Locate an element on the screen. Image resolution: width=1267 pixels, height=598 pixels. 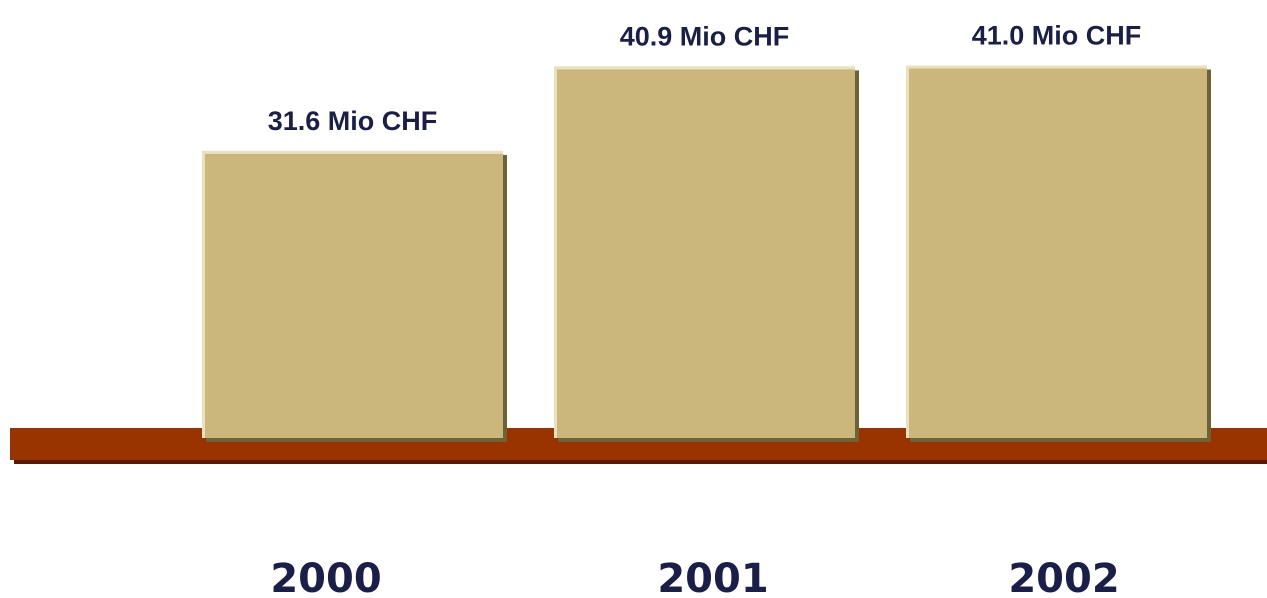
bar-value-label: 31.6 Mio CHF is located at coordinates (353, 121).